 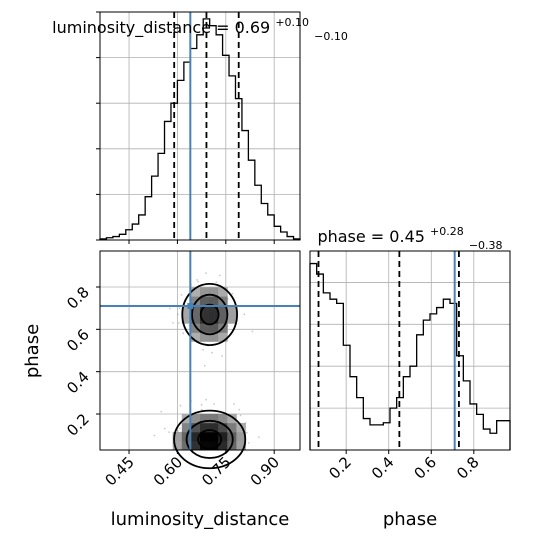 What do you see at coordinates (486, 245) in the screenshot?
I see `title-minus-error: −0.38` at bounding box center [486, 245].